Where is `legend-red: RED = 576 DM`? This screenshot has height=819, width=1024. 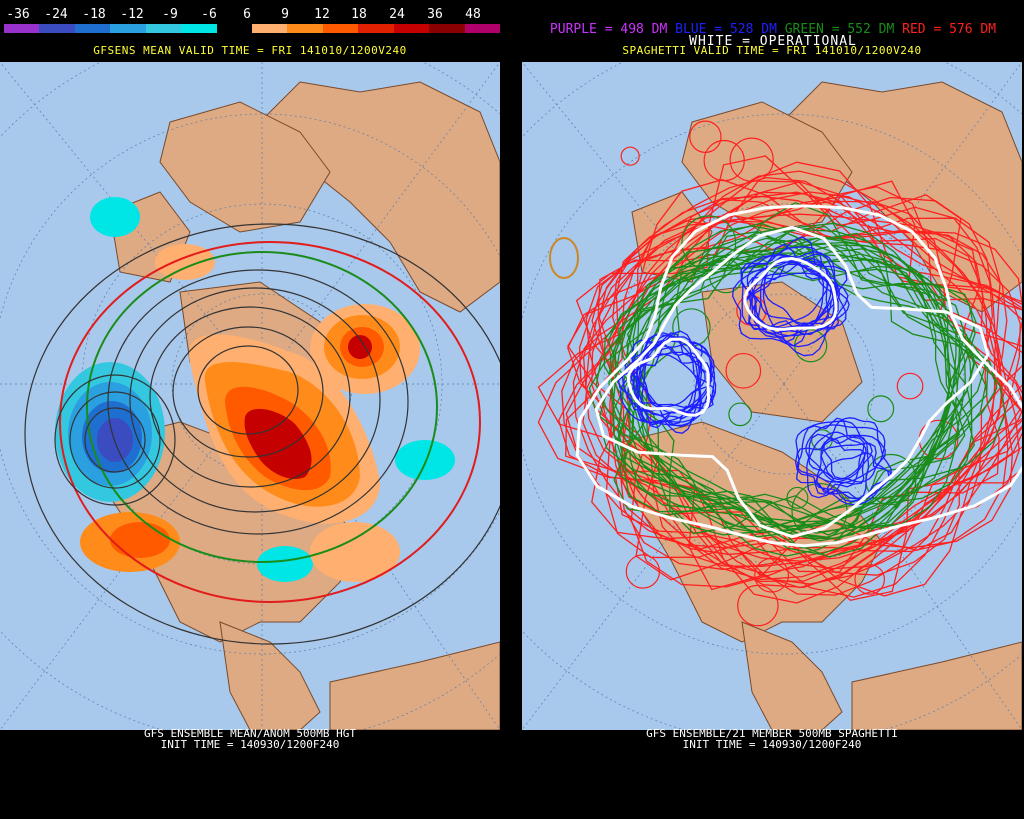
legend-red: RED = 576 DM is located at coordinates (949, 29).